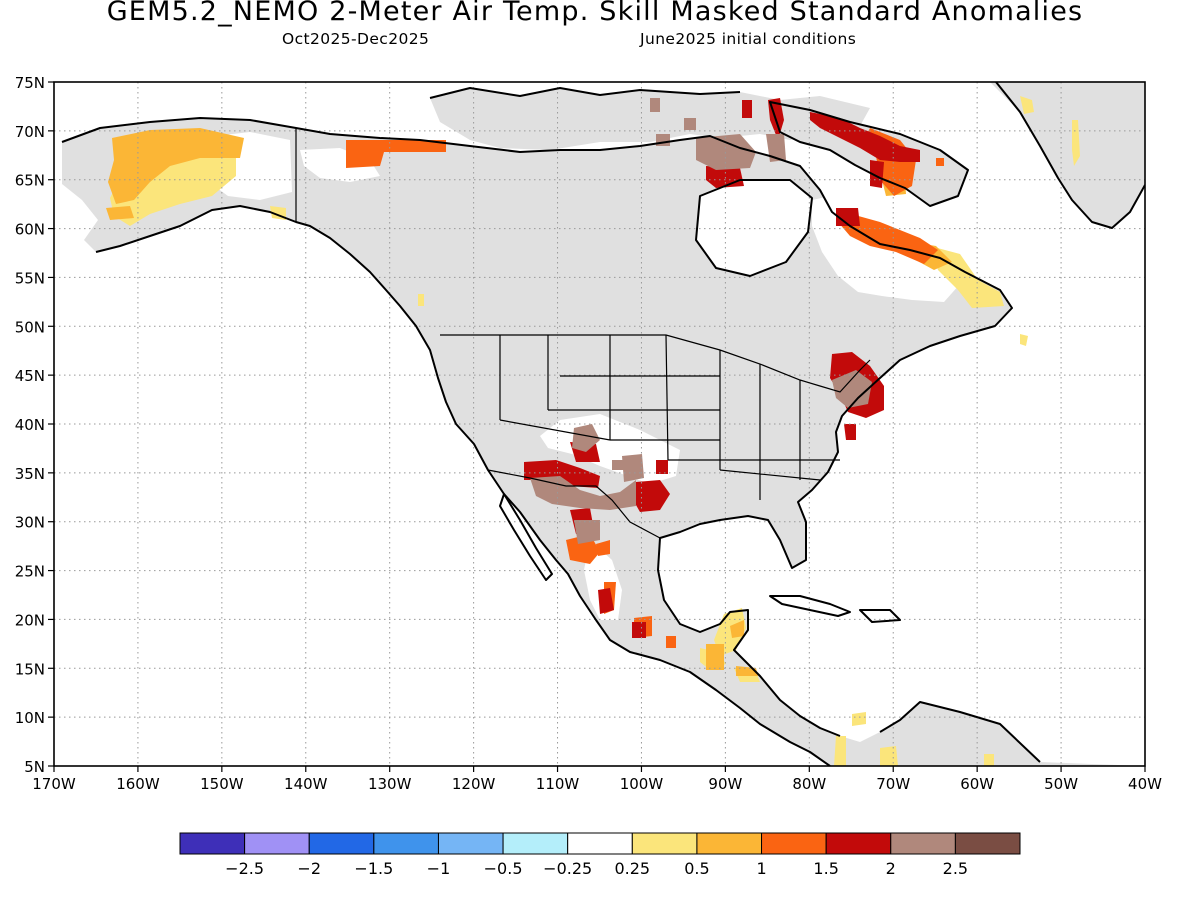  What do you see at coordinates (373, 868) in the screenshot?
I see `colorbar-label: −1.5` at bounding box center [373, 868].